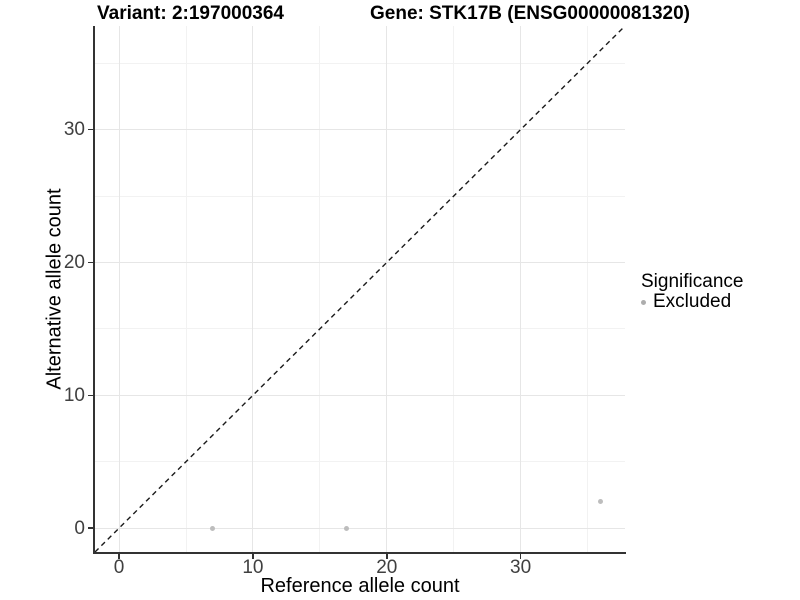 The height and width of the screenshot is (600, 800). Describe the element at coordinates (387, 567) in the screenshot. I see `x-tick-label: 20` at that location.